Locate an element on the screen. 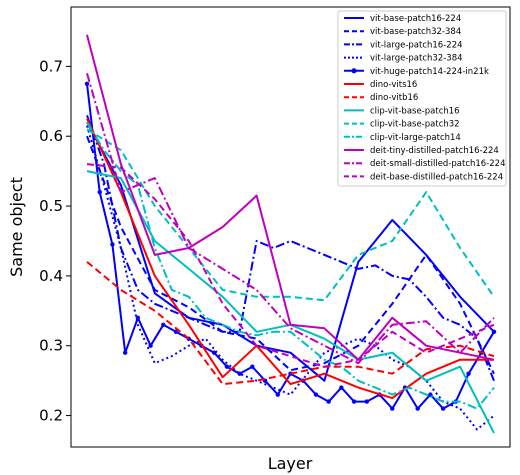 This screenshot has width=520, height=475. legend-label: clip-vit-base-patch32 is located at coordinates (415, 125).